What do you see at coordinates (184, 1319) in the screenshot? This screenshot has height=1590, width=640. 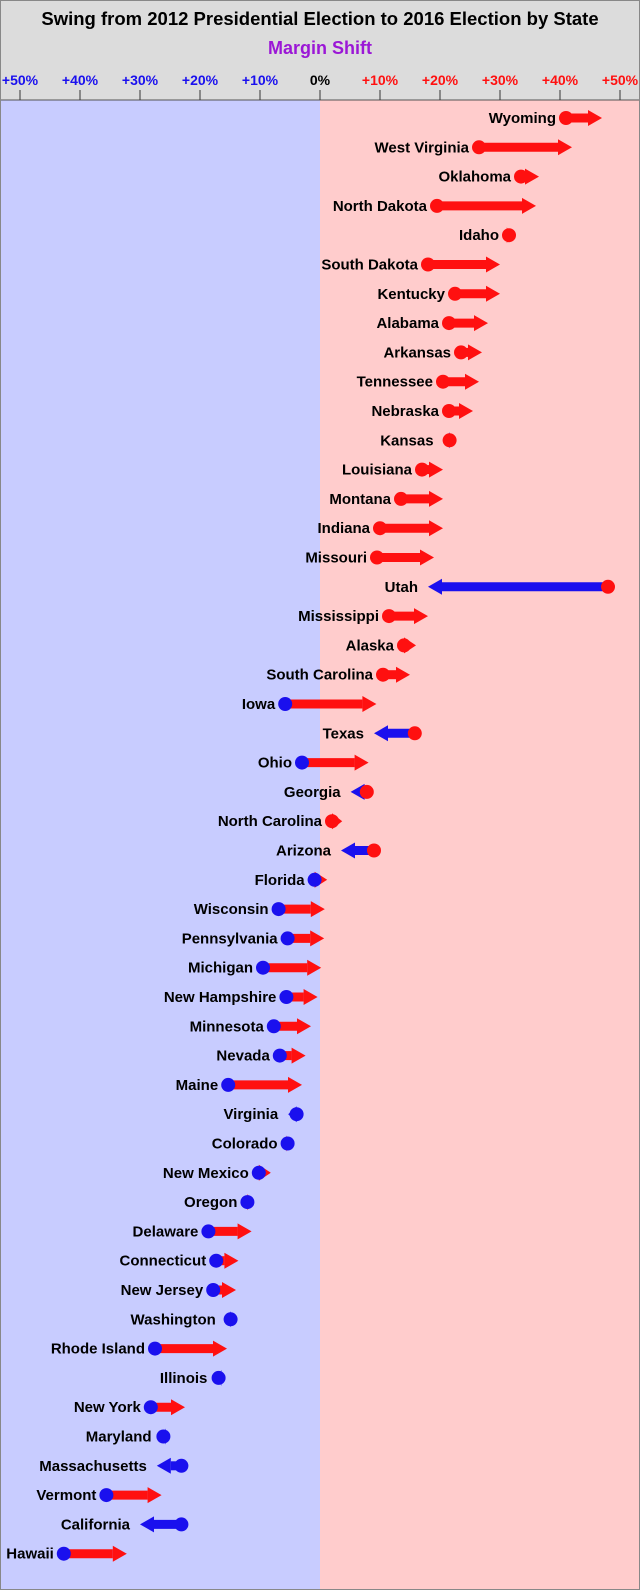 I see `state-row: Washington` at bounding box center [184, 1319].